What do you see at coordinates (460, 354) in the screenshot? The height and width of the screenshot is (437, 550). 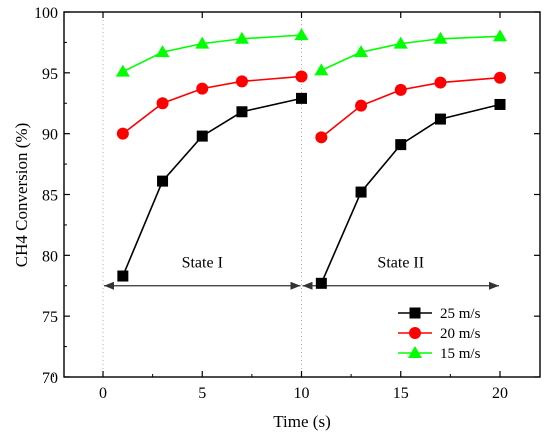 I see `legend-label: 15 m/s` at bounding box center [460, 354].